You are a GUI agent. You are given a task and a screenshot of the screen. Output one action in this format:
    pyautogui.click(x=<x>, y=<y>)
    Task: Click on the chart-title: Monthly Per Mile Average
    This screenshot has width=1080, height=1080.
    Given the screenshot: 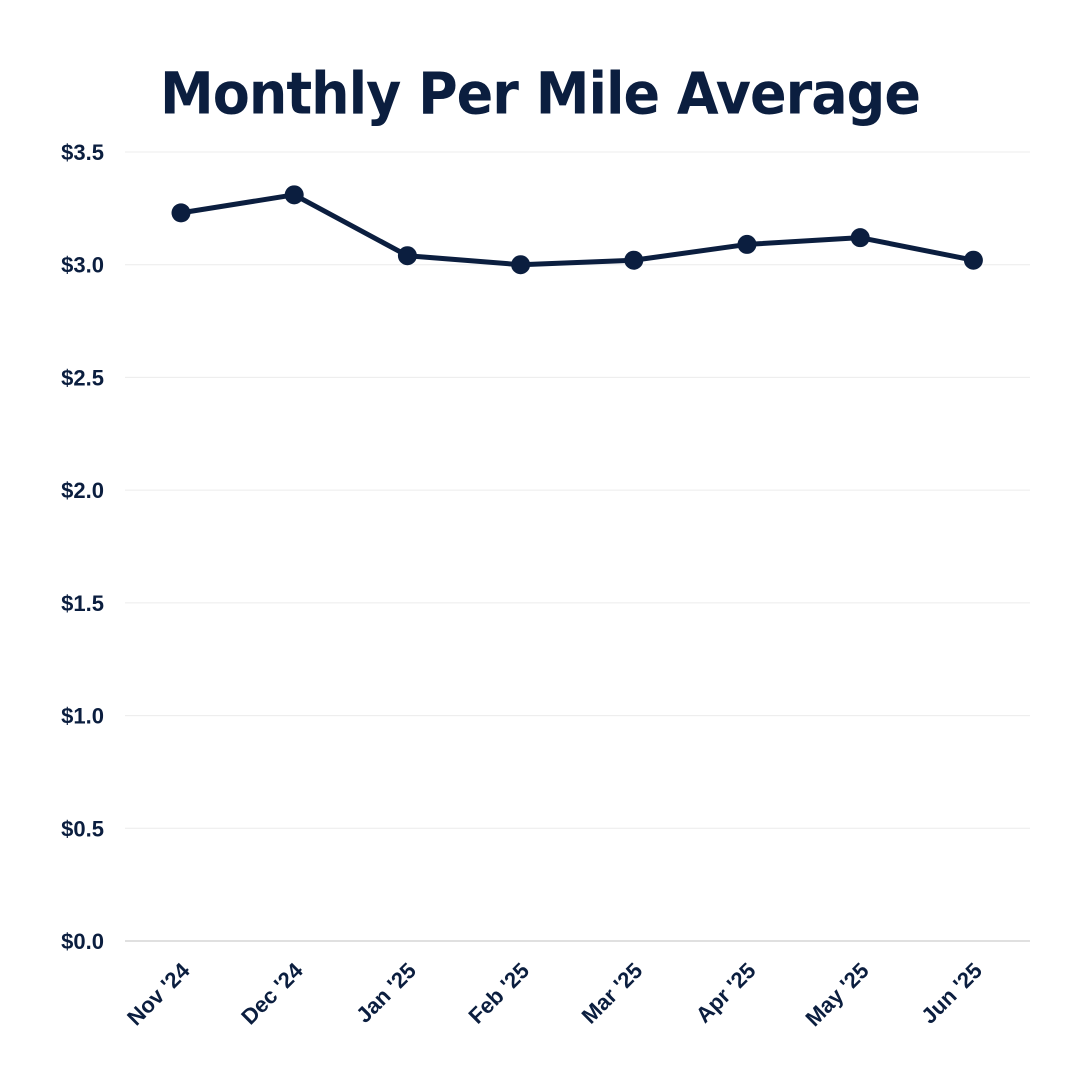 What is the action you would take?
    pyautogui.click(x=540, y=93)
    